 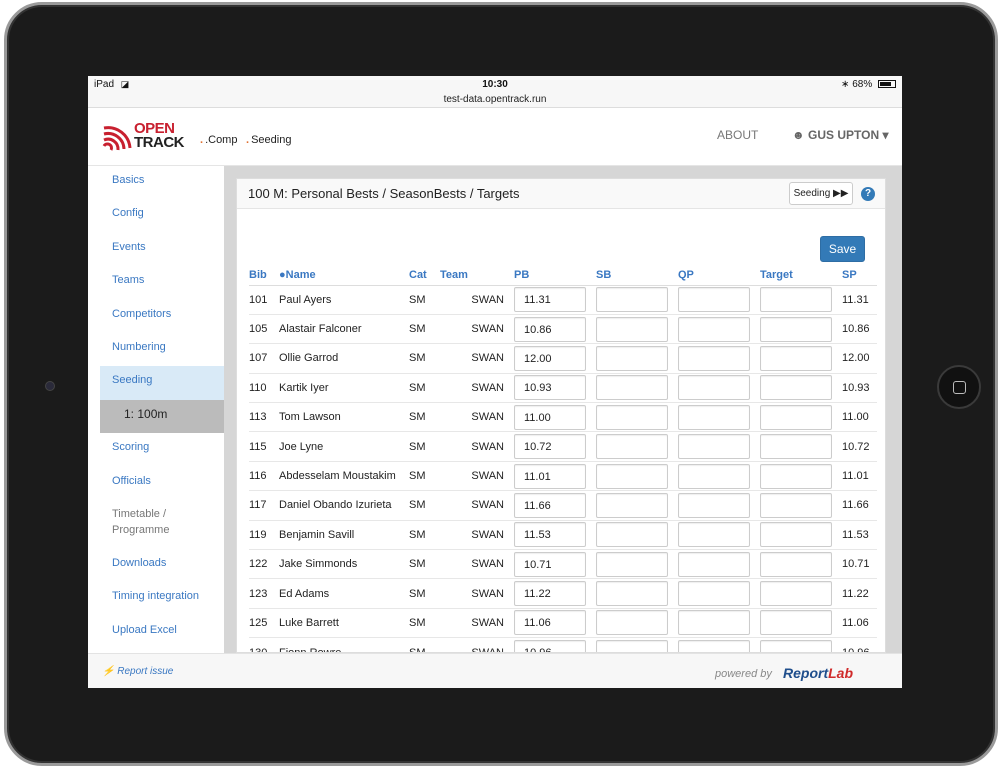 I want to click on col-cat: Cat, so click(x=424, y=275).